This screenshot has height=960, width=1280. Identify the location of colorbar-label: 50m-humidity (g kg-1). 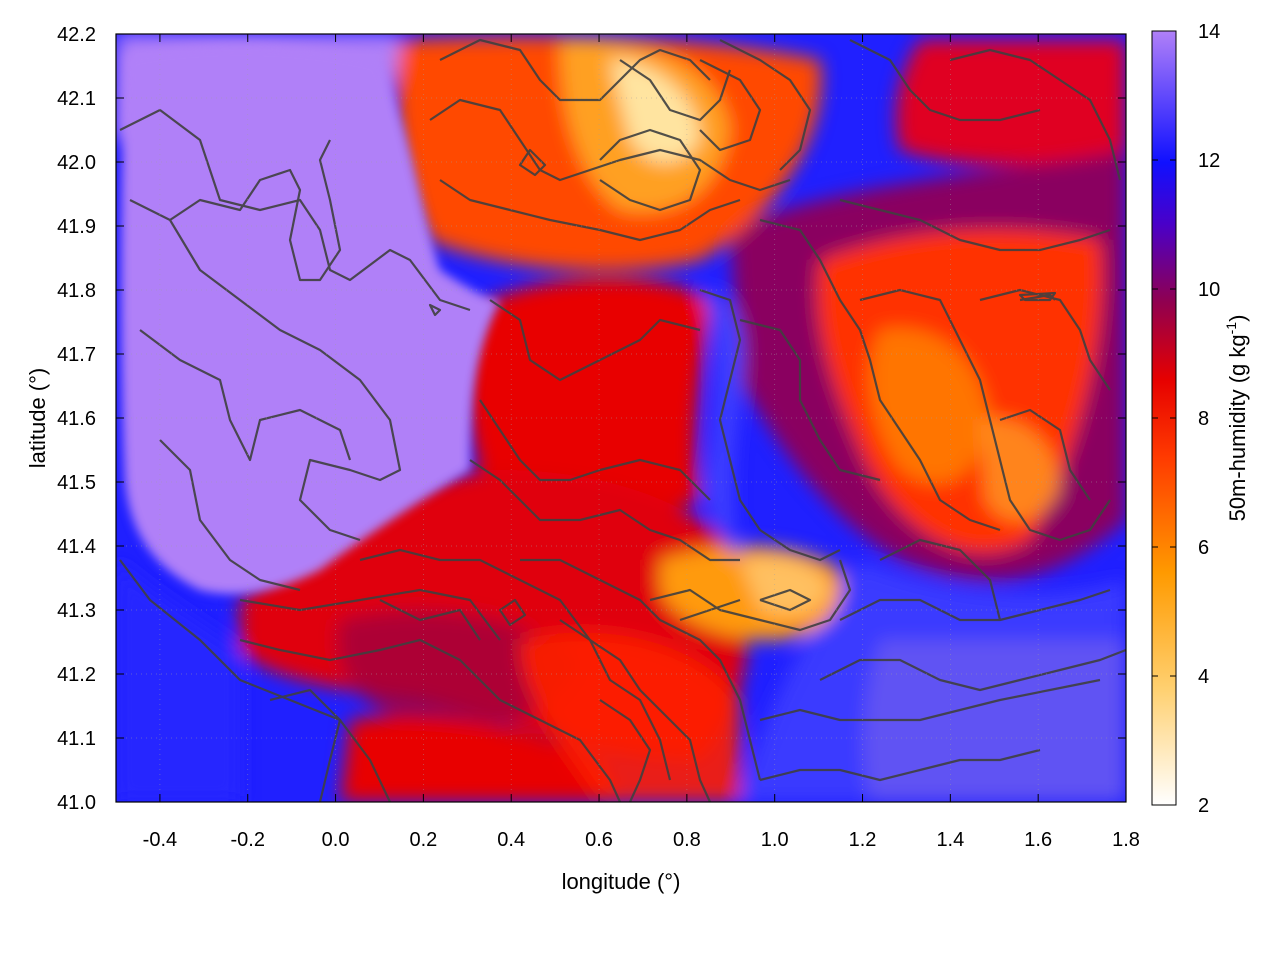
(1236, 418).